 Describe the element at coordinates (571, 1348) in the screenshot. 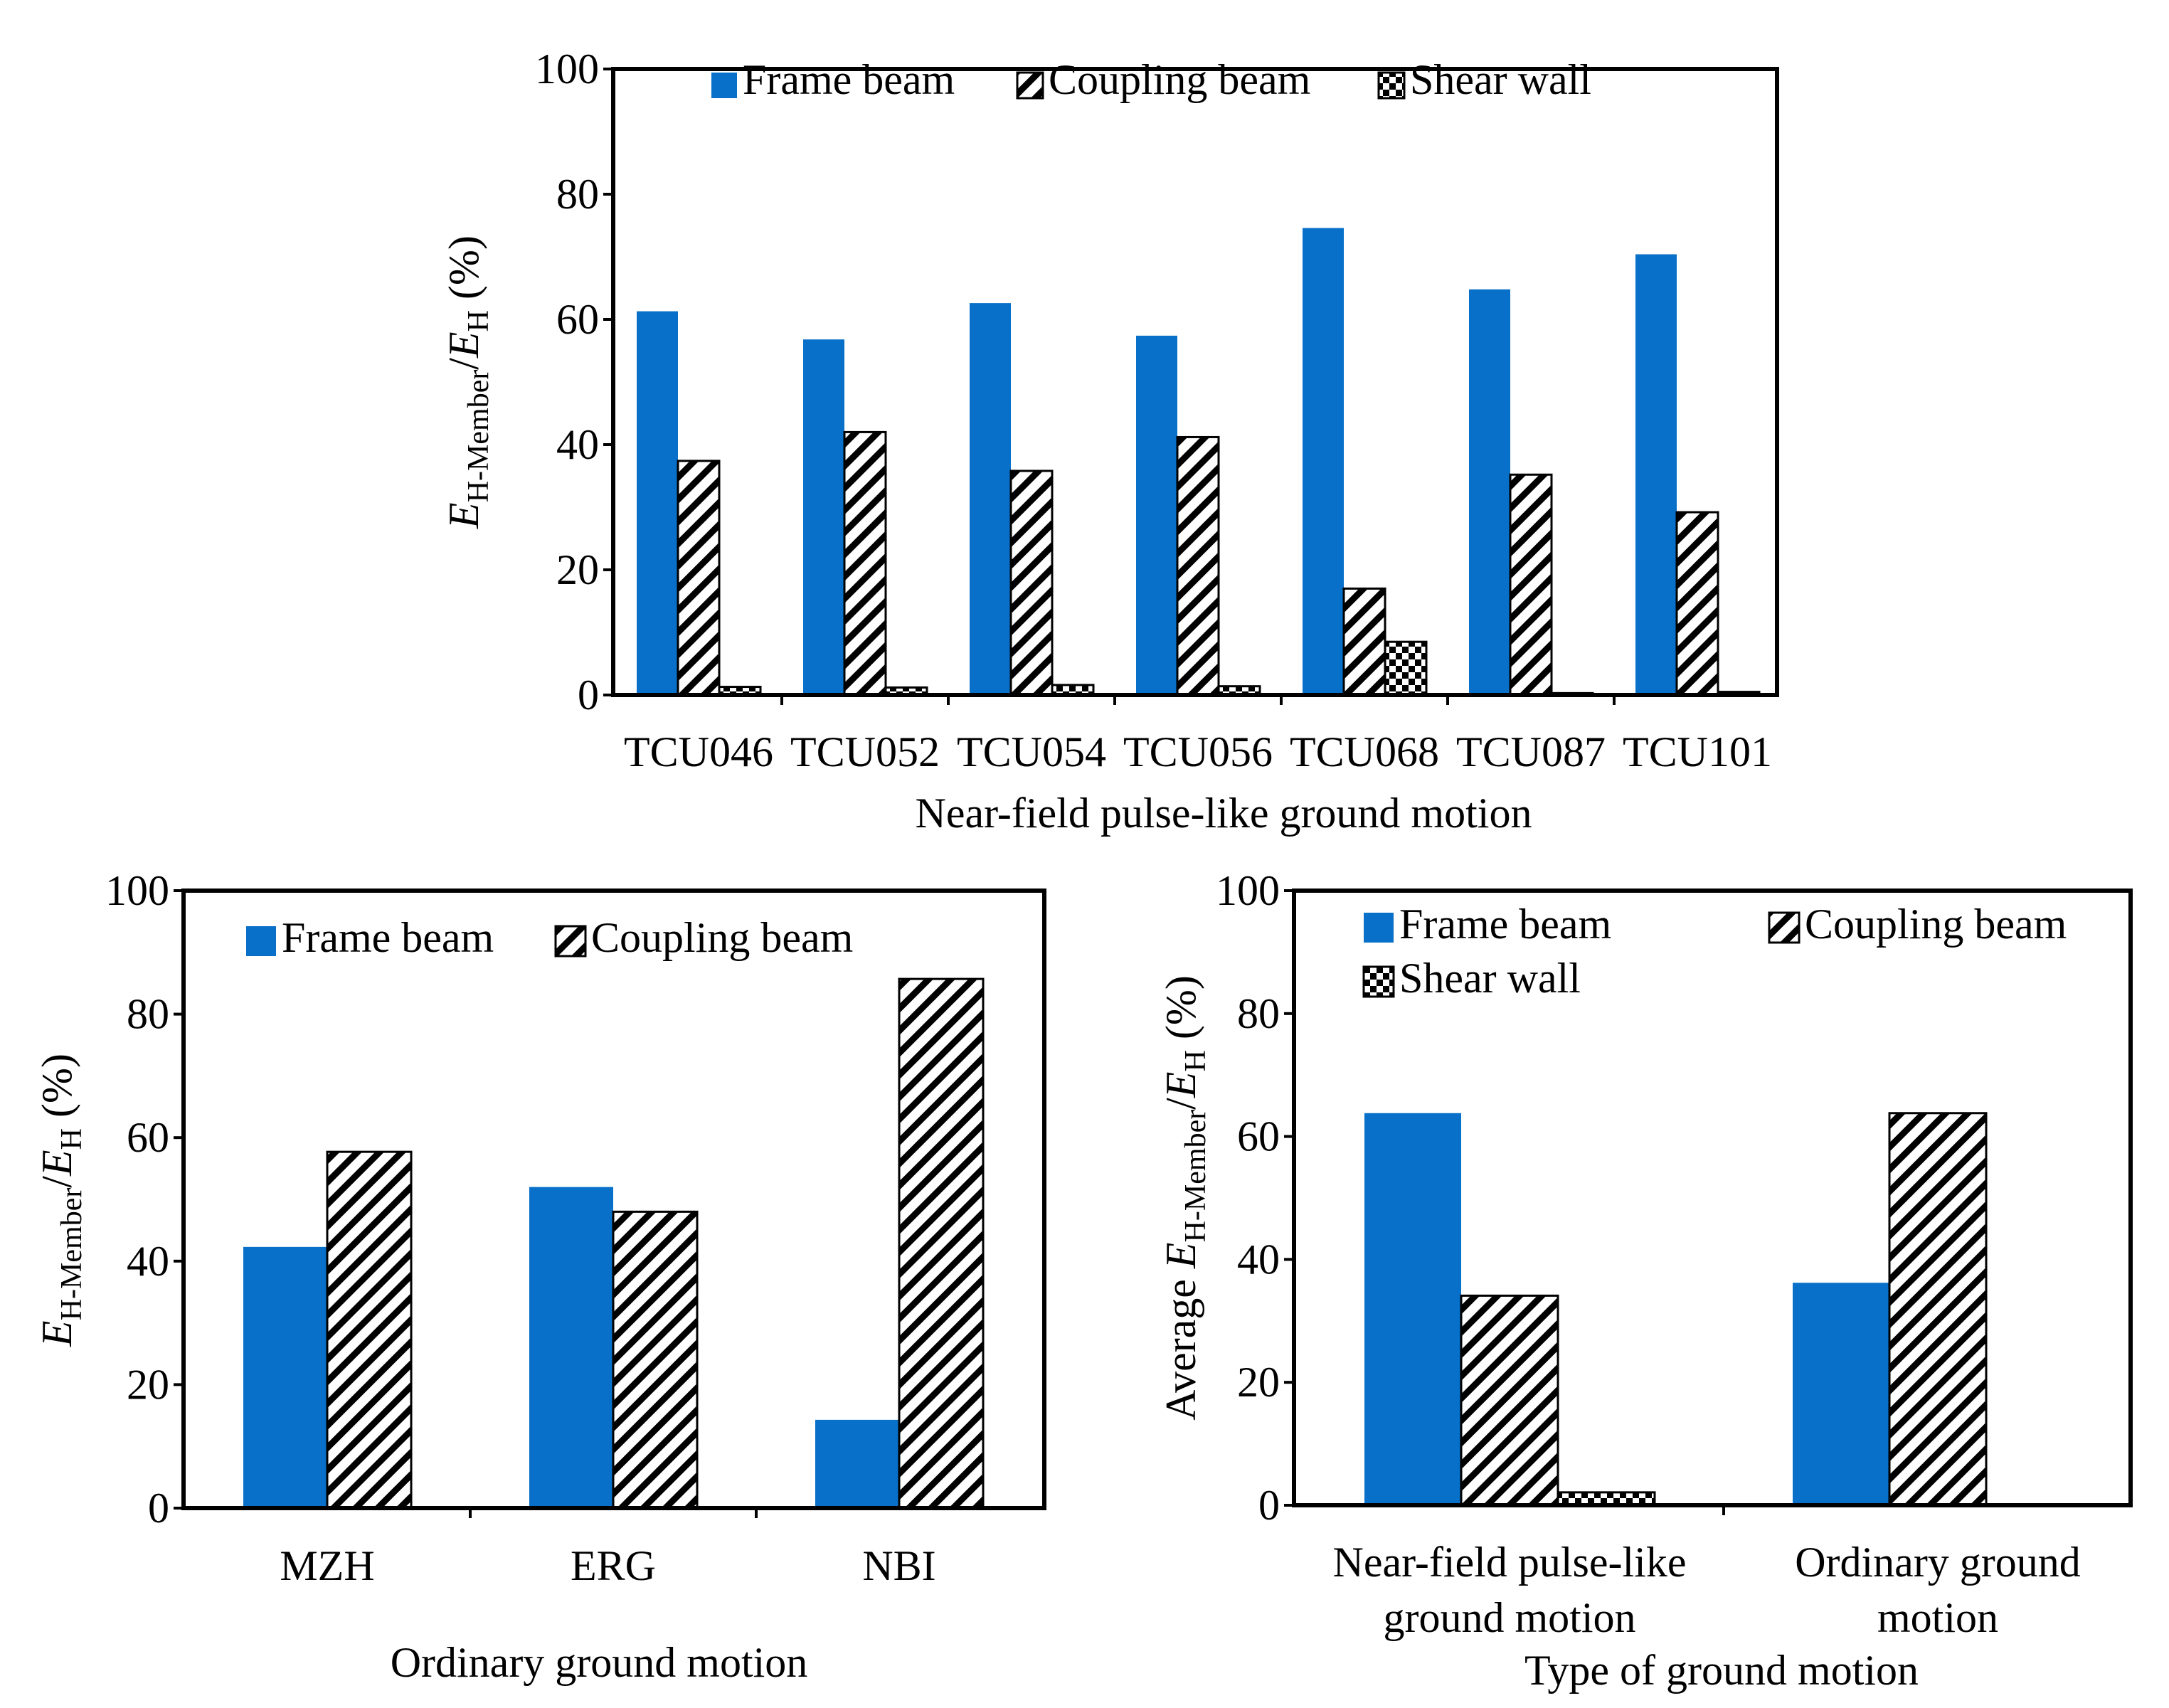

I see `bar-frame-beam-erg` at that location.